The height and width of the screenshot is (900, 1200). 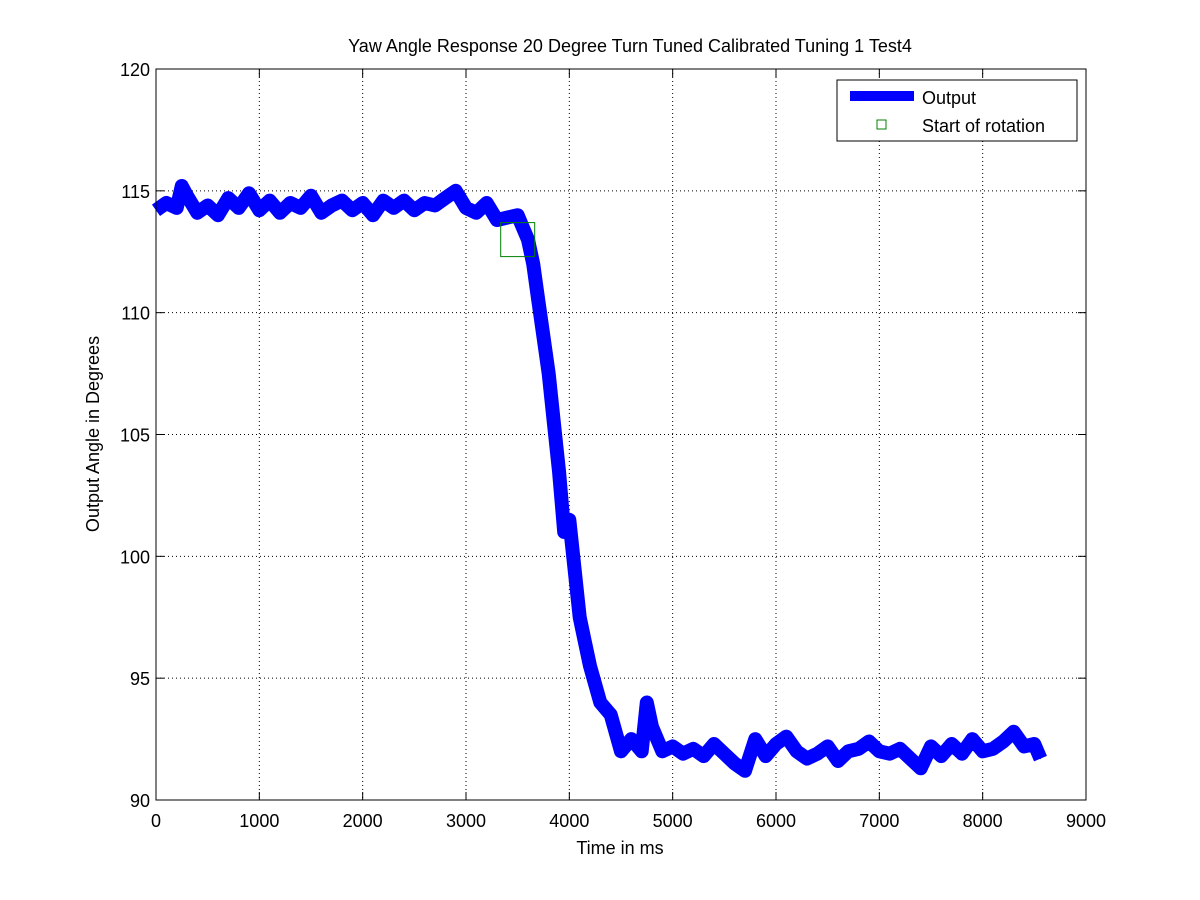 What do you see at coordinates (135, 557) in the screenshot?
I see `y-tick-label: 100` at bounding box center [135, 557].